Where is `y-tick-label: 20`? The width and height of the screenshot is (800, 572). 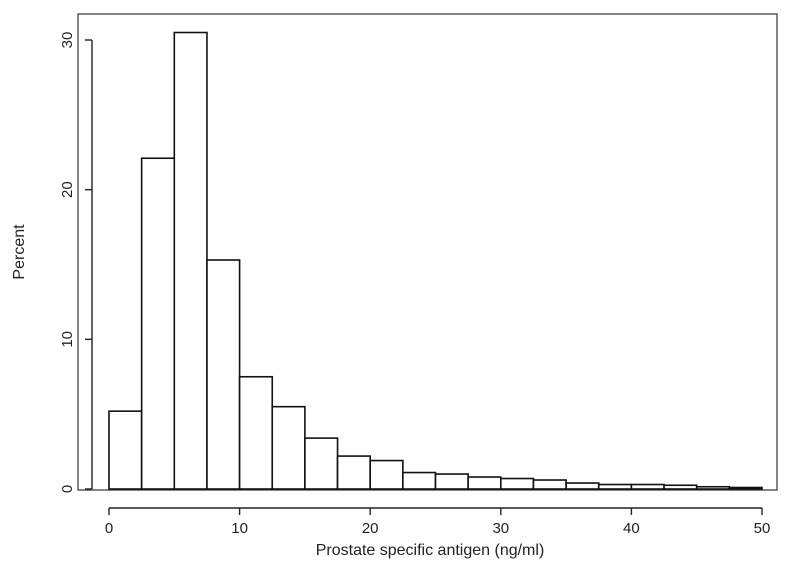 y-tick-label: 20 is located at coordinates (67, 189).